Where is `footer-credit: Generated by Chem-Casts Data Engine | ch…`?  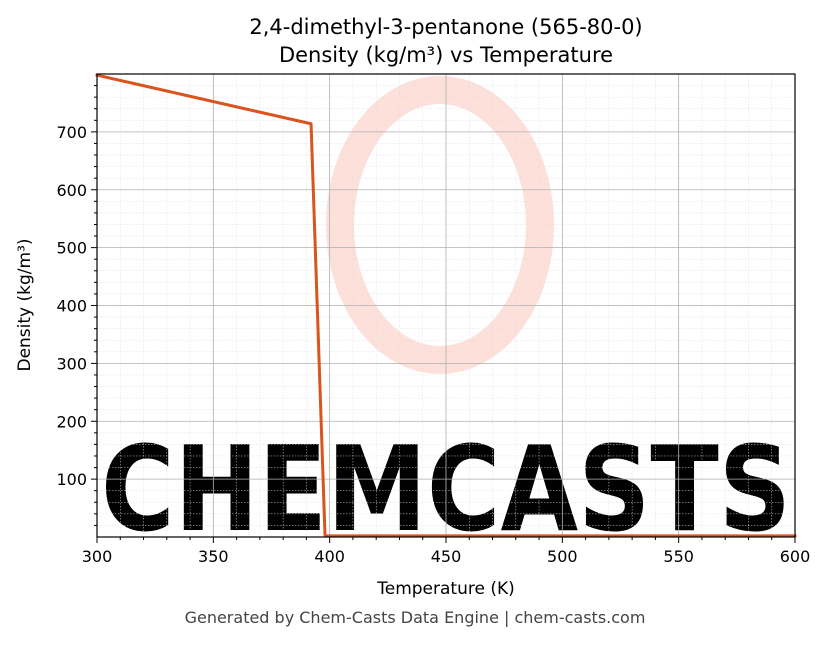 footer-credit: Generated by Chem-Casts Data Engine | ch… is located at coordinates (415, 617).